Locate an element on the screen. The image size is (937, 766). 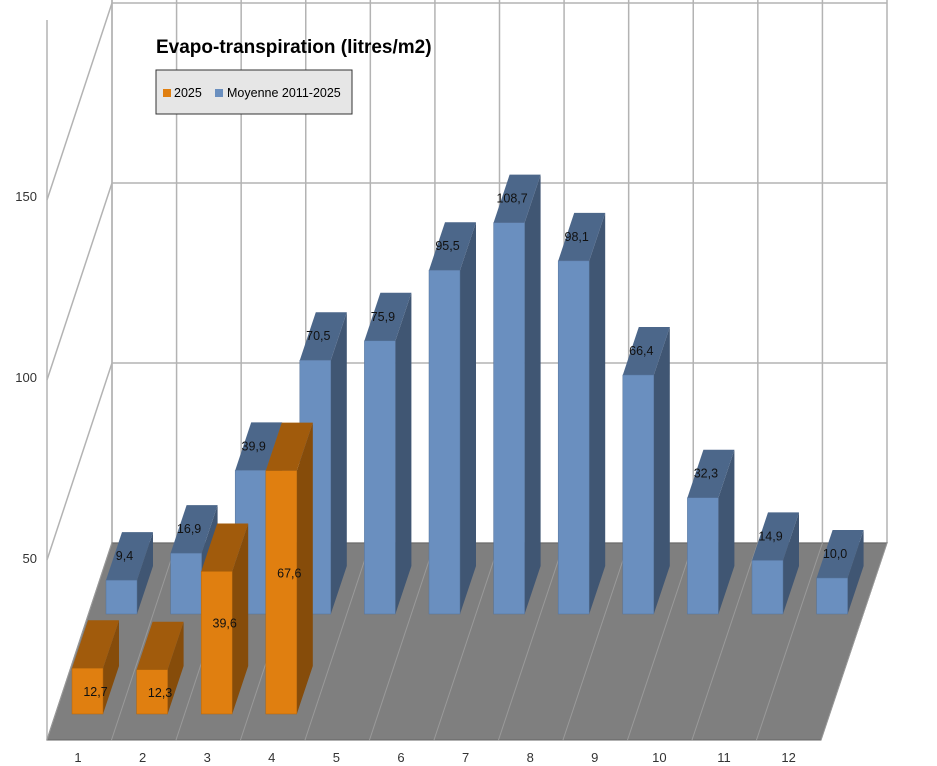
x-tick-label: 2 is located at coordinates (142, 757).